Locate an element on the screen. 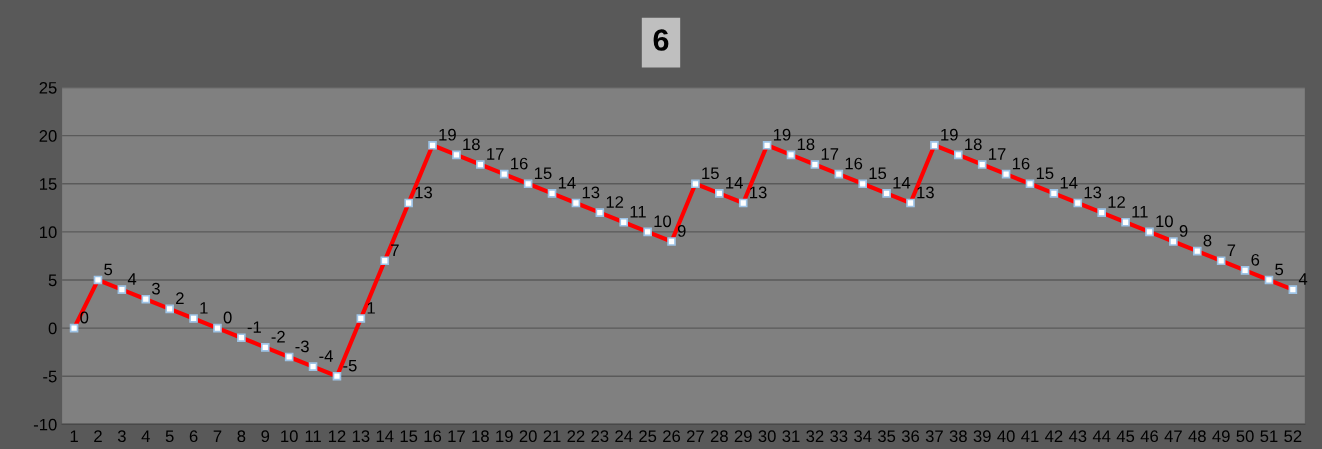  x-tick-label: 44 is located at coordinates (1101, 436).